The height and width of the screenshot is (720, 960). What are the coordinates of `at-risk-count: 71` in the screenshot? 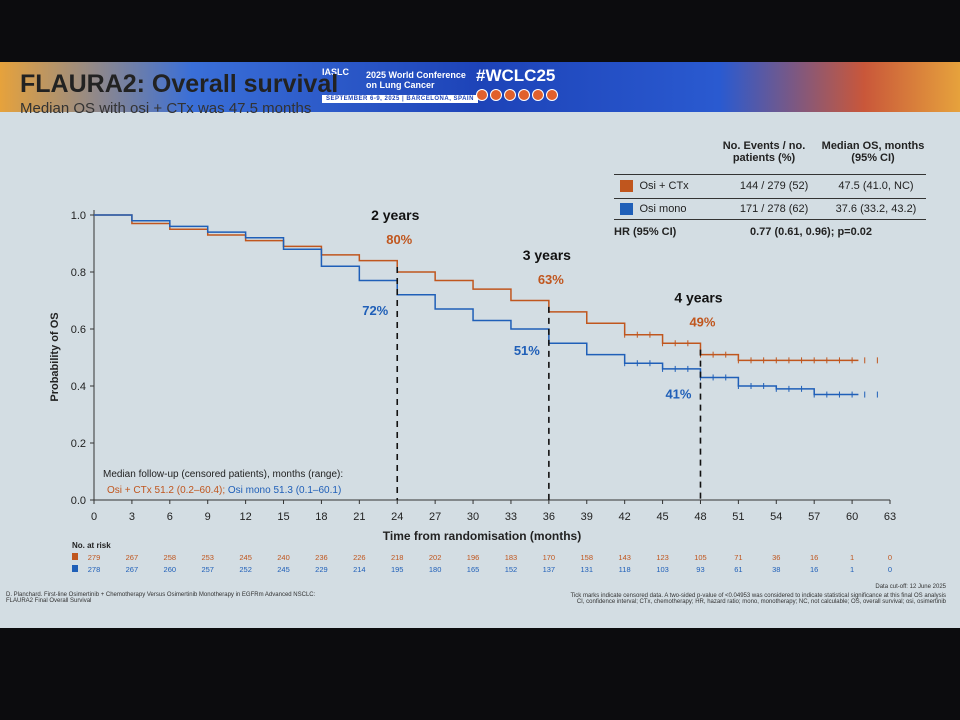 It's located at (738, 557).